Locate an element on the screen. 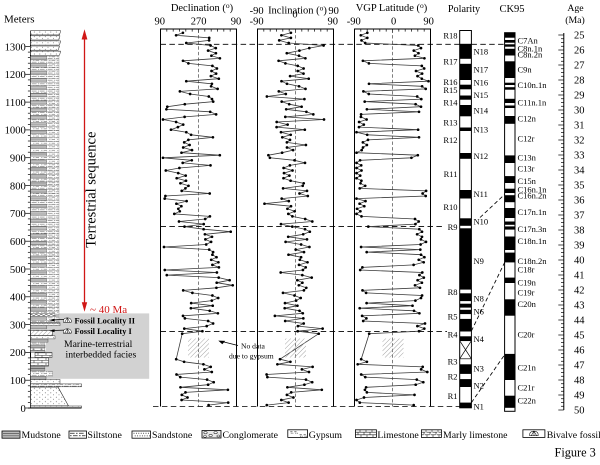 The height and width of the screenshot is (465, 600). svg-text: R1 is located at coordinates (453, 396).